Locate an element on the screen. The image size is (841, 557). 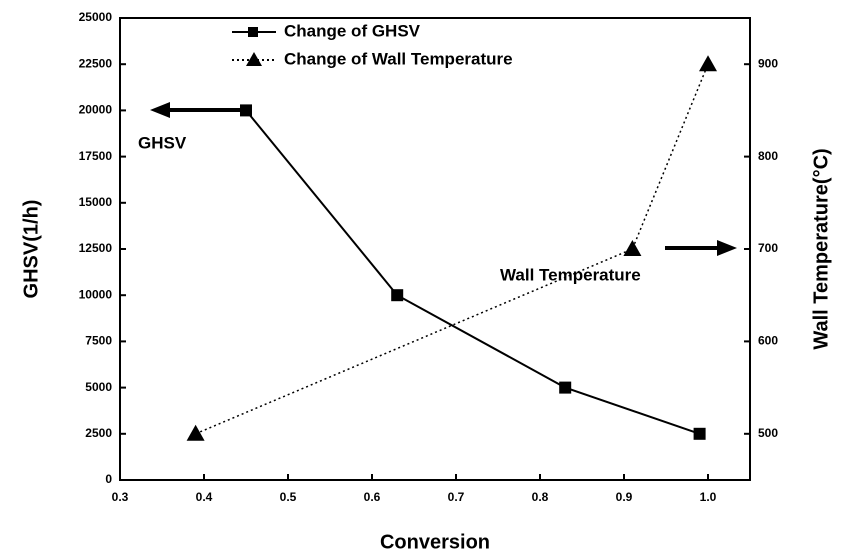
y-tick-label: 22500 is located at coordinates (96, 63).